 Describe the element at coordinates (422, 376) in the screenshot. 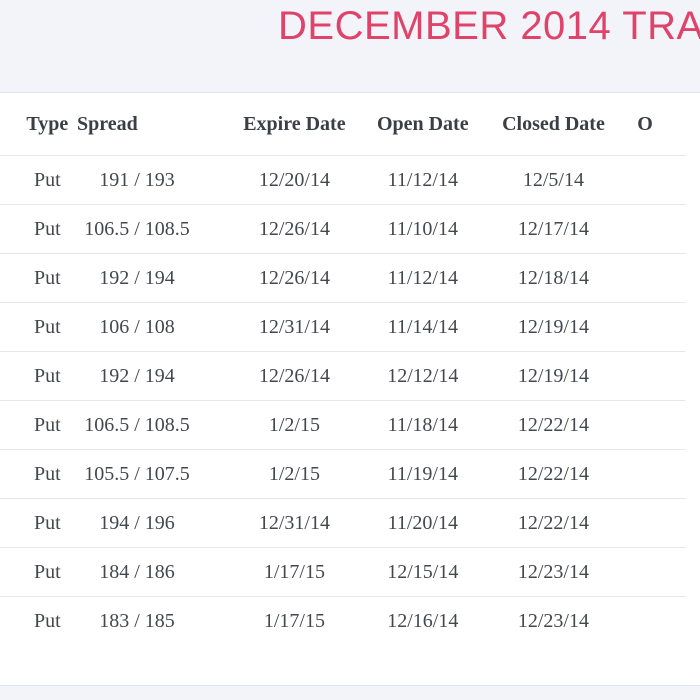

I see `cell-open-date: 12/12/14` at that location.